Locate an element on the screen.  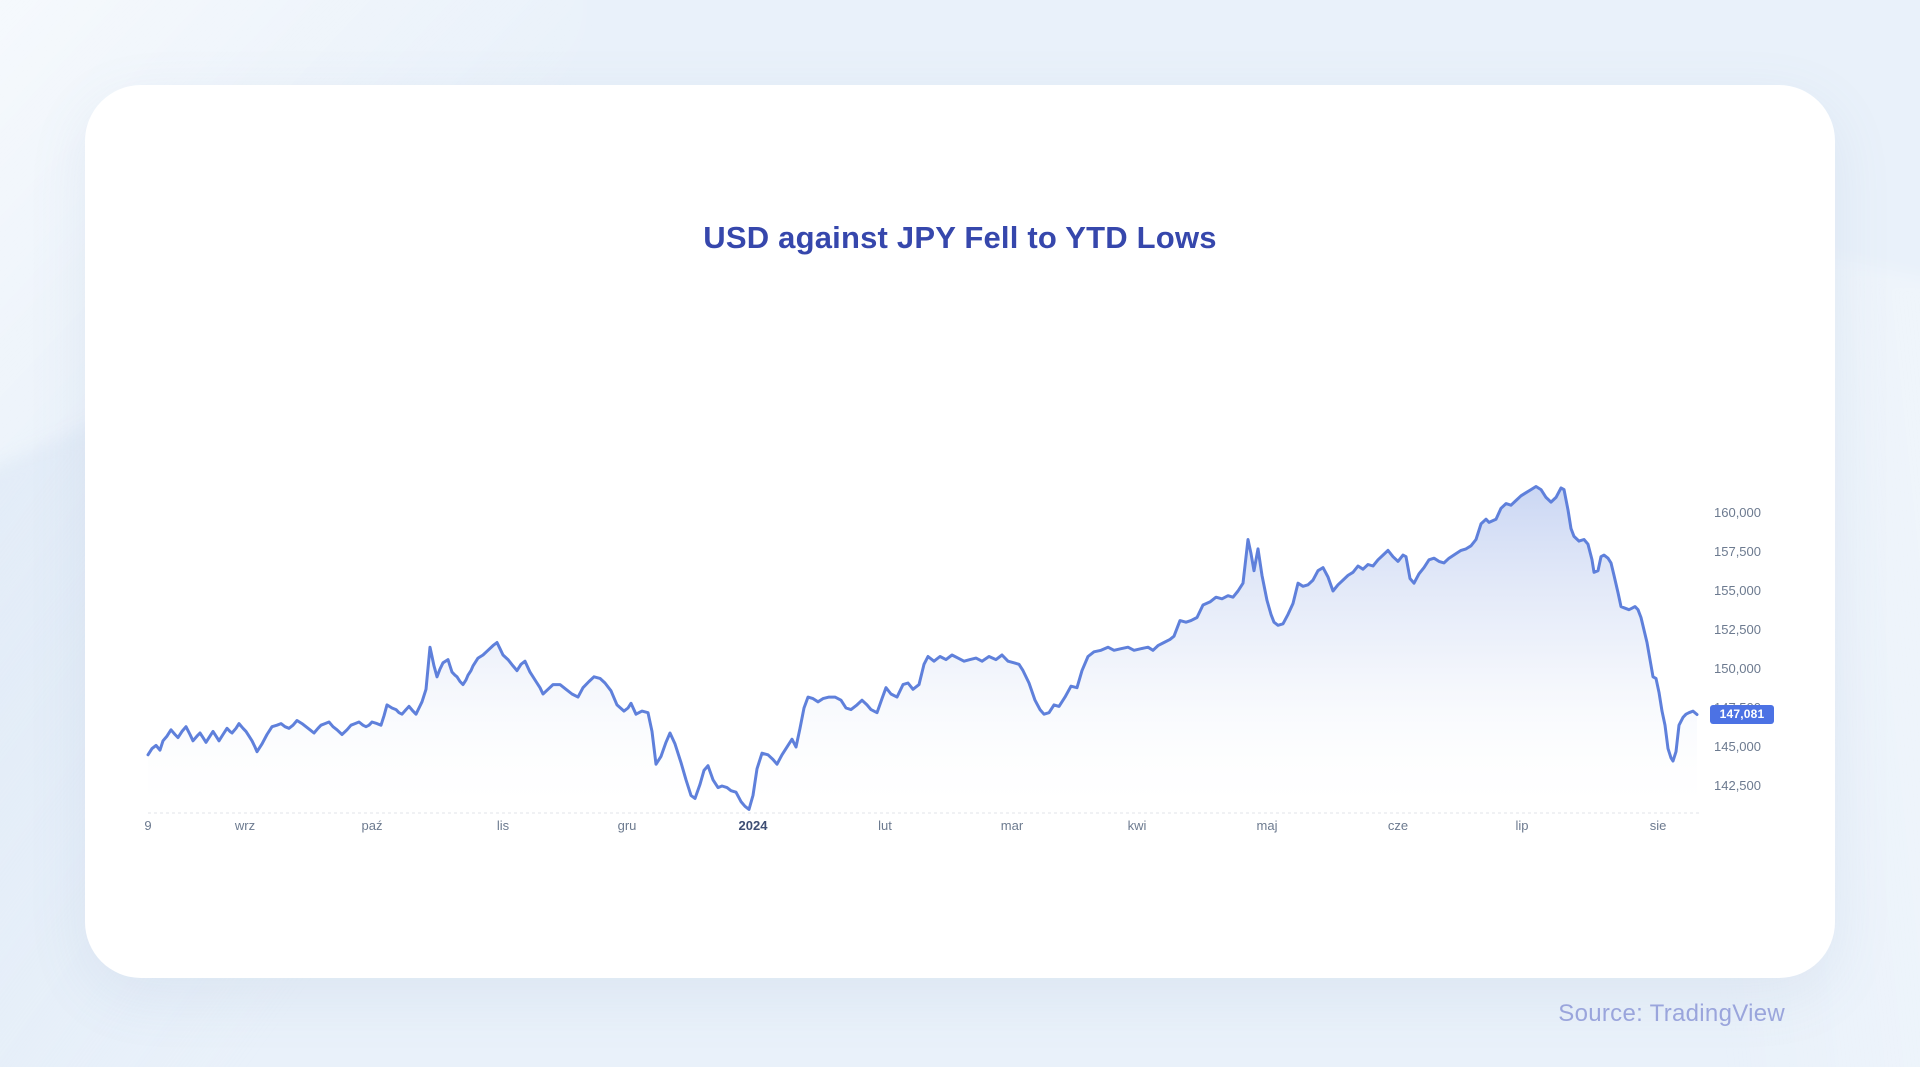
x-axis-tick-label: lip is located at coordinates (1522, 825).